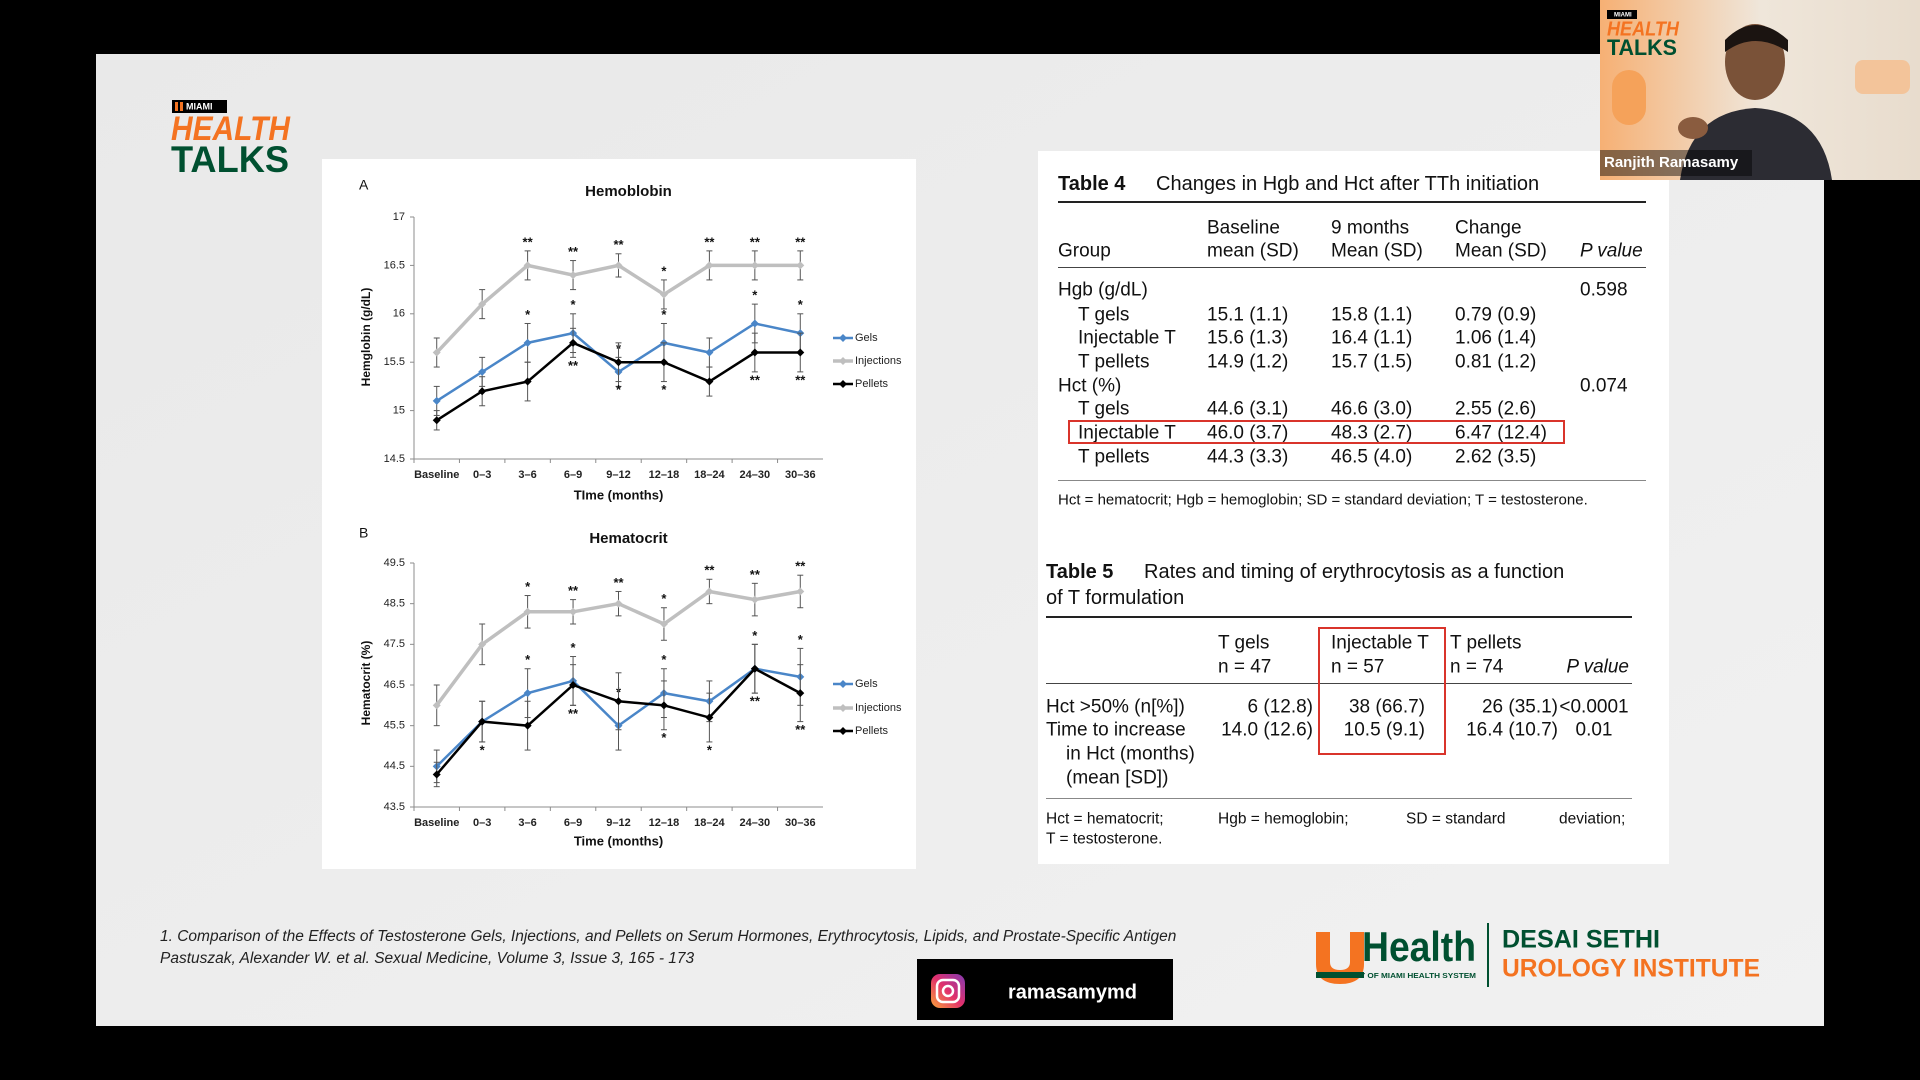  I want to click on row-label: Hct >50% (n[%]), so click(1115, 707).